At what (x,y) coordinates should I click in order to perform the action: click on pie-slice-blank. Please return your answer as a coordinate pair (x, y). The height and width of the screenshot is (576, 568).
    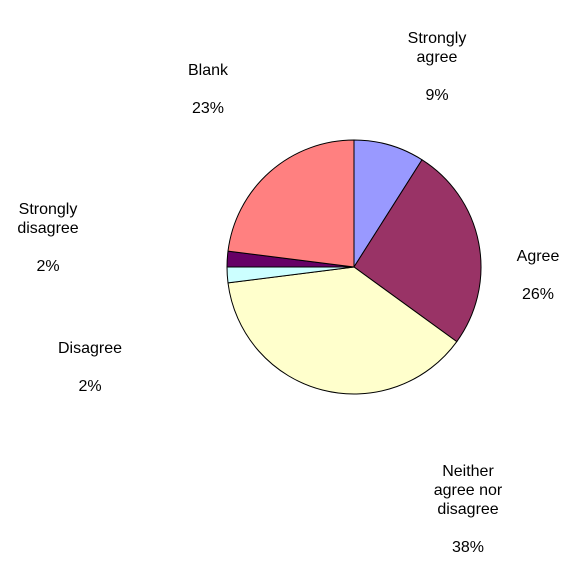
    Looking at the image, I should click on (291, 203).